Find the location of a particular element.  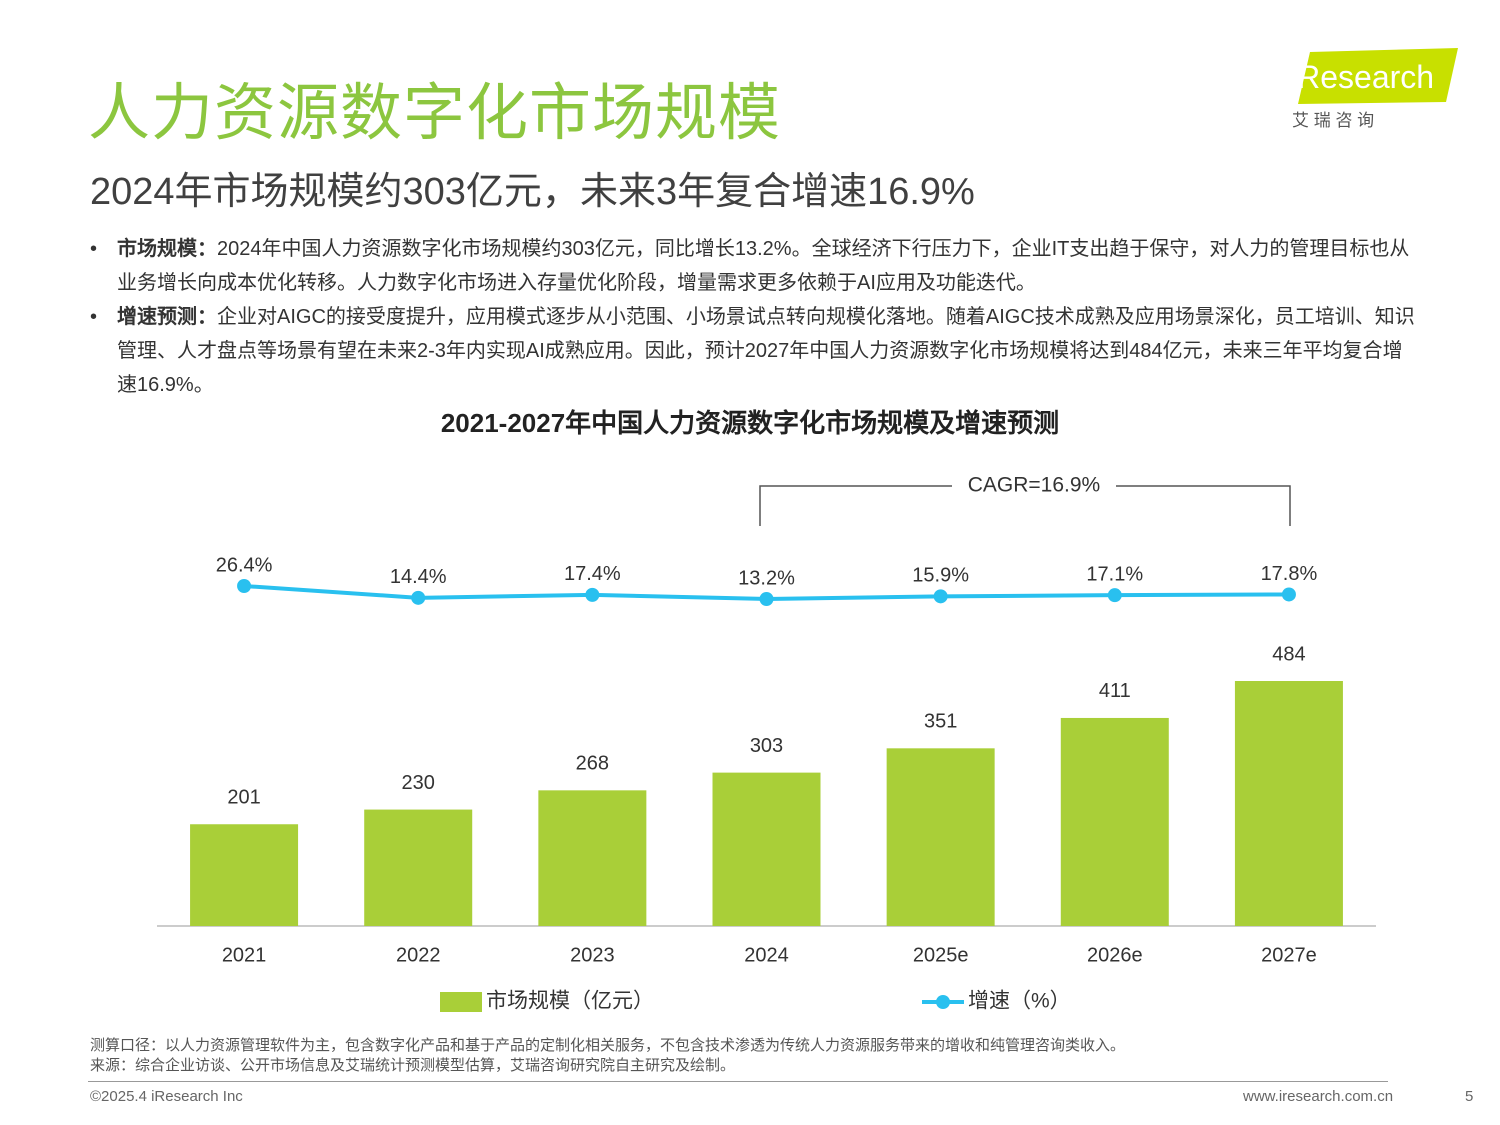

x-tick-label: 2022 is located at coordinates (418, 955).